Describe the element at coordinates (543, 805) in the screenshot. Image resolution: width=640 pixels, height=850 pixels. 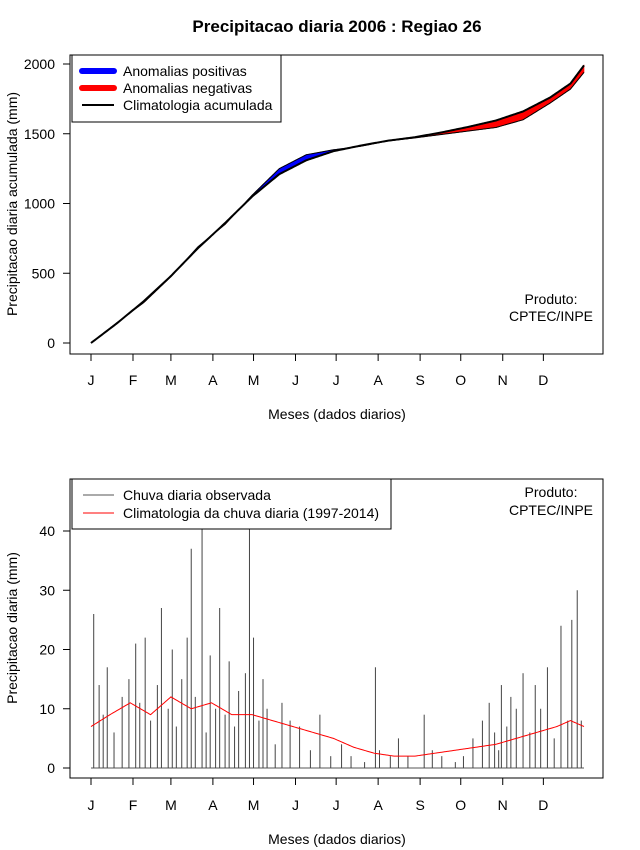
I see `bottom-x-tick-label: D` at that location.